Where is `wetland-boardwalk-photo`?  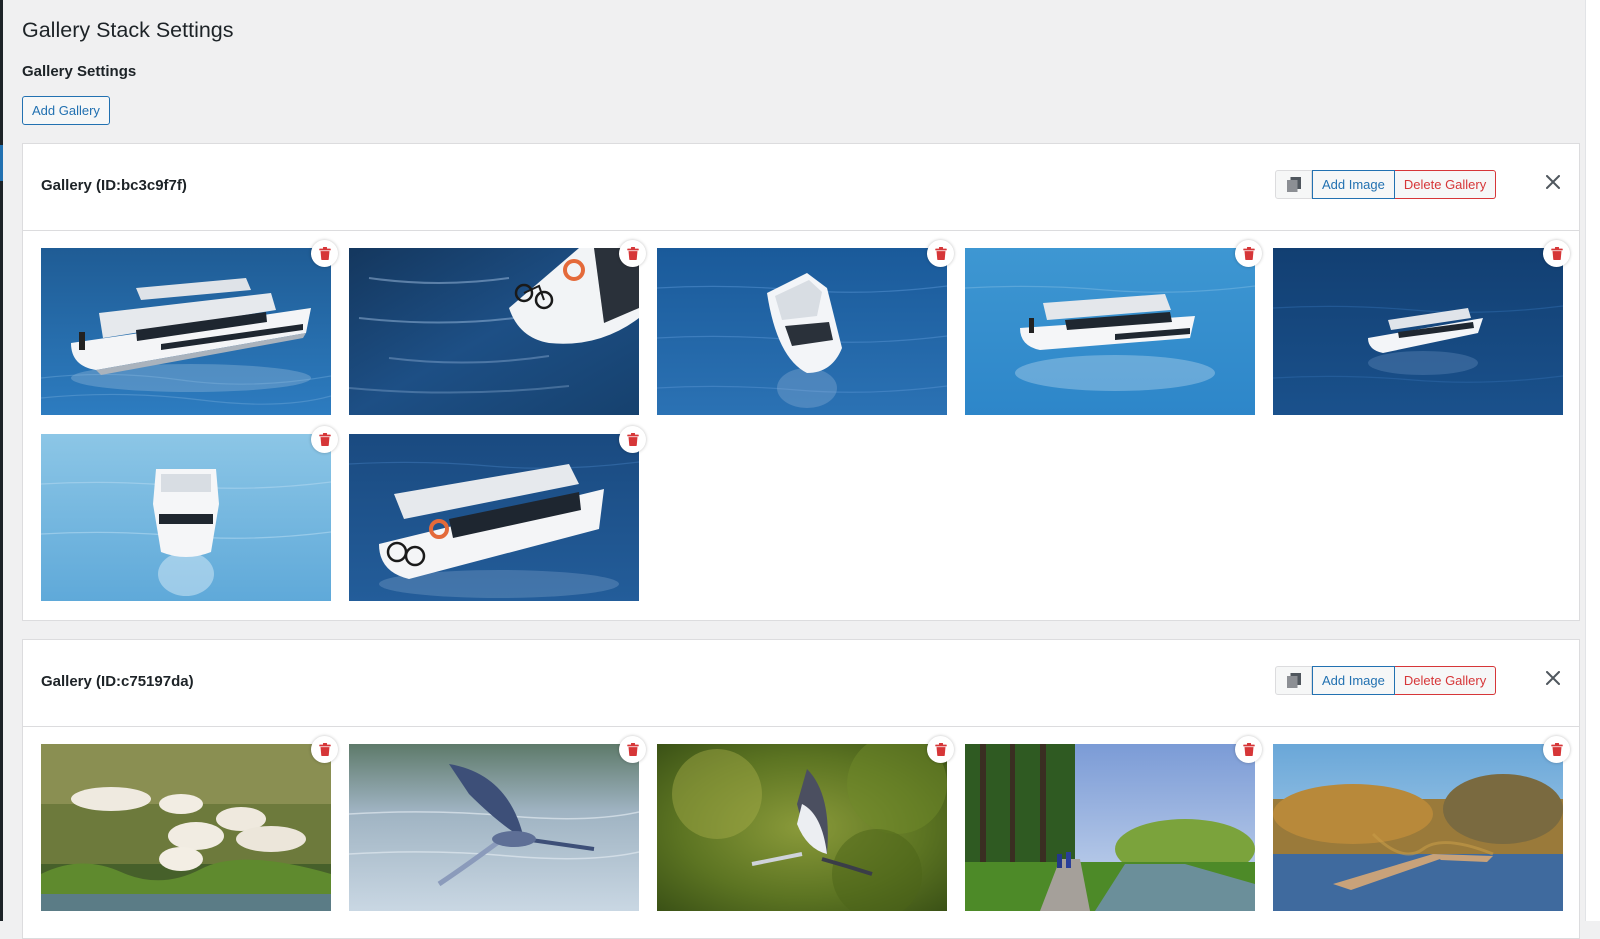
wetland-boardwalk-photo is located at coordinates (1418, 827).